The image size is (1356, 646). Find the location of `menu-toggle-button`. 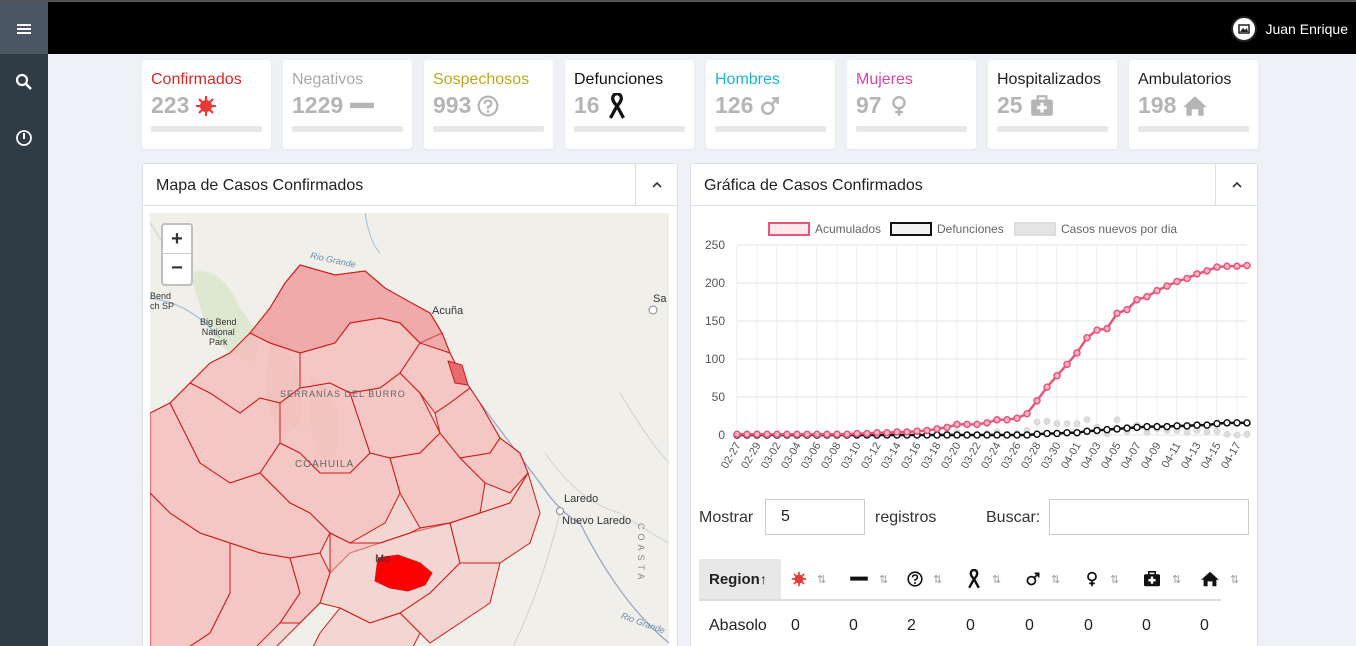

menu-toggle-button is located at coordinates (24, 29).